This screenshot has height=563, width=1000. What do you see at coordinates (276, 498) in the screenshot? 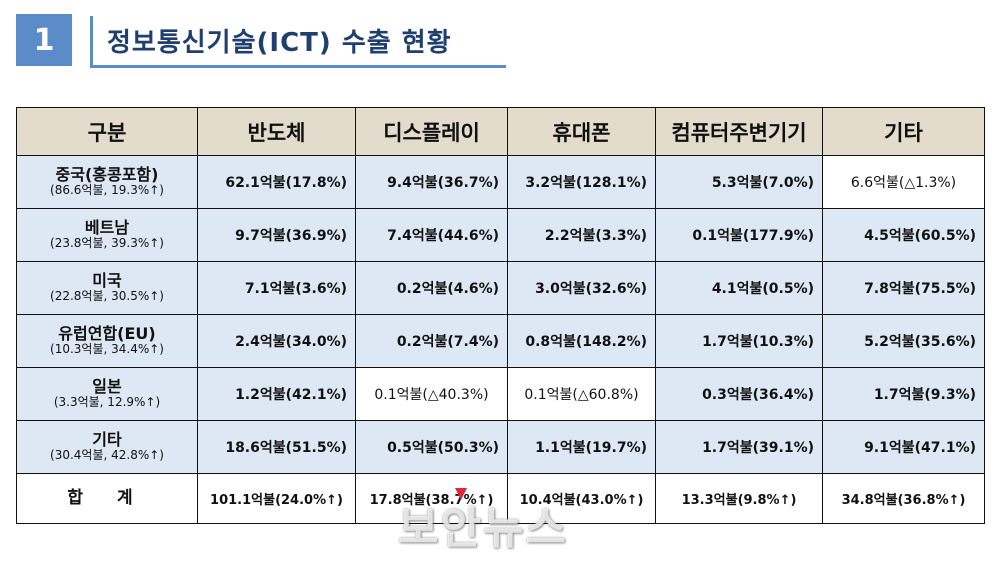
I see `total-cell: 101.1억불(24.0%↑)` at bounding box center [276, 498].